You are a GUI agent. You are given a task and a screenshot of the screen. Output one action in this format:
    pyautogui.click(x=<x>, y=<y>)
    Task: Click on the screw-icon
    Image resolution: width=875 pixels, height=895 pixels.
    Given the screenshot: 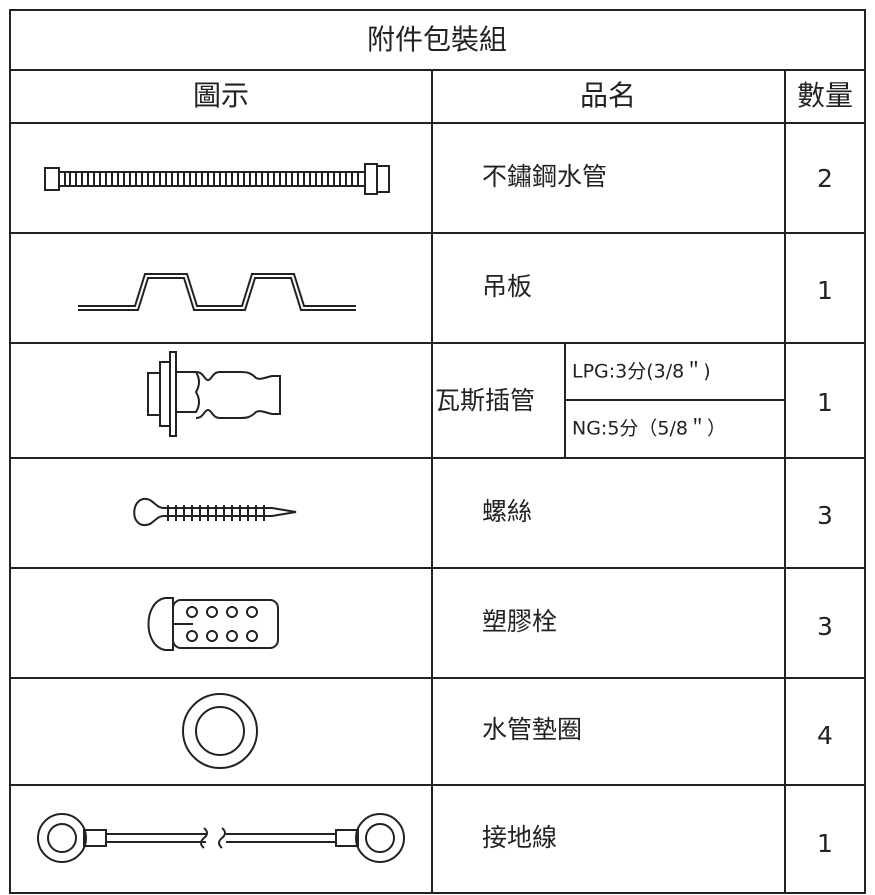 What is the action you would take?
    pyautogui.click(x=215, y=512)
    